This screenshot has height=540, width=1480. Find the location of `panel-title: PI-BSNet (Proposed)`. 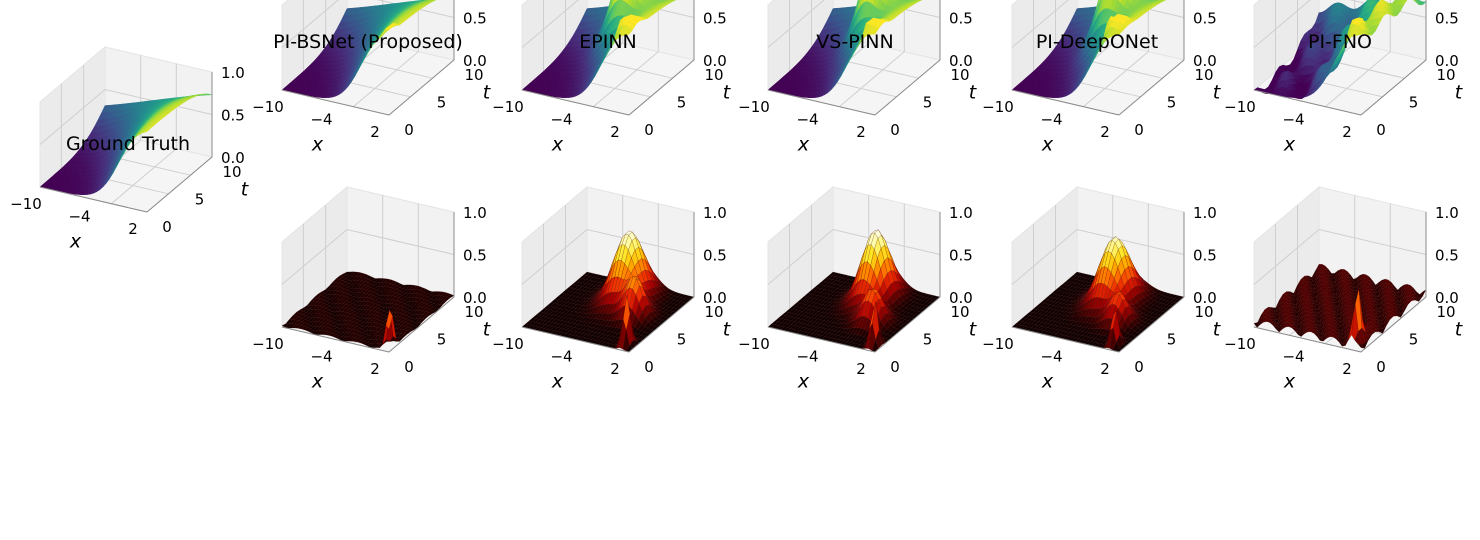

panel-title: PI-BSNet (Proposed) is located at coordinates (368, 42).